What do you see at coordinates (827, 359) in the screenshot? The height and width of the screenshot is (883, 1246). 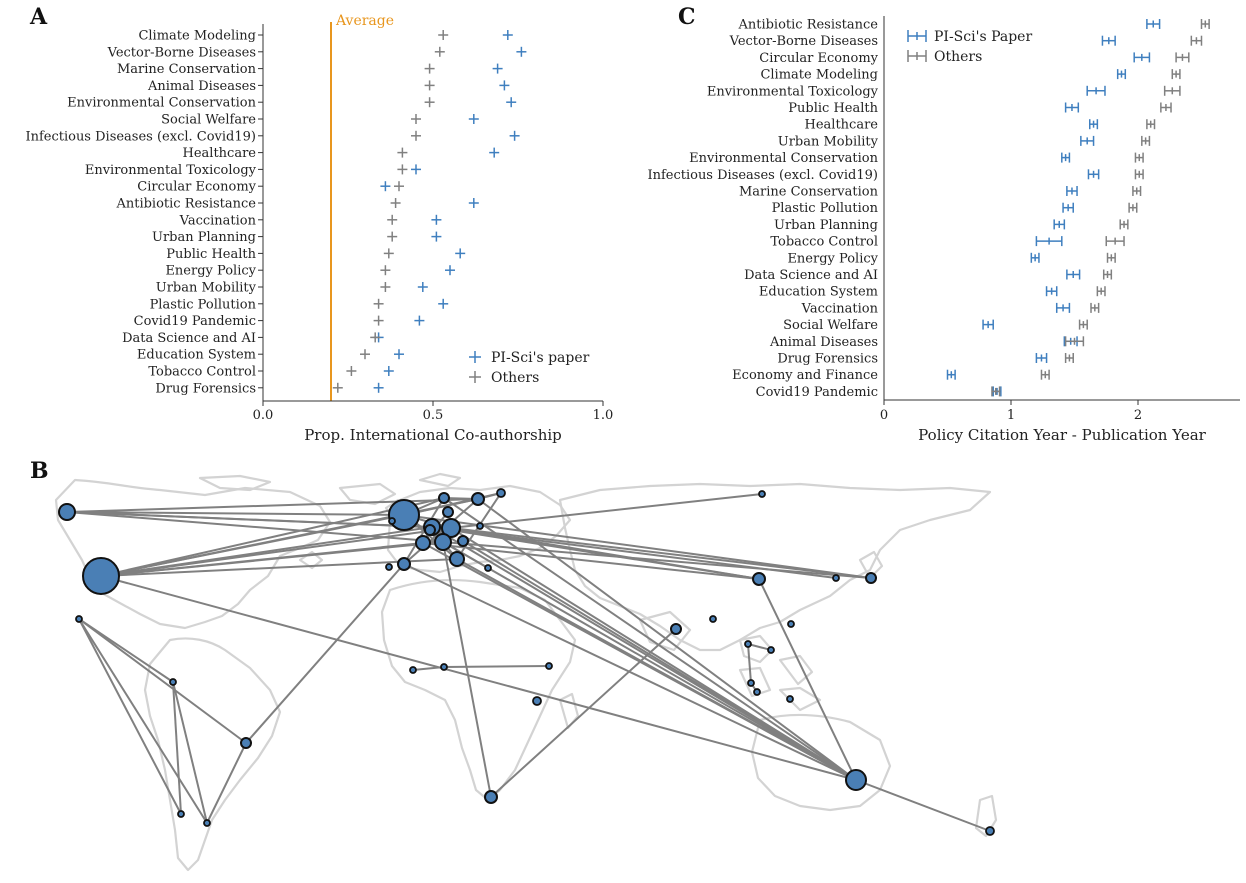 I see `panel-c-category-drug-forensics: Drug Forensics` at bounding box center [827, 359].